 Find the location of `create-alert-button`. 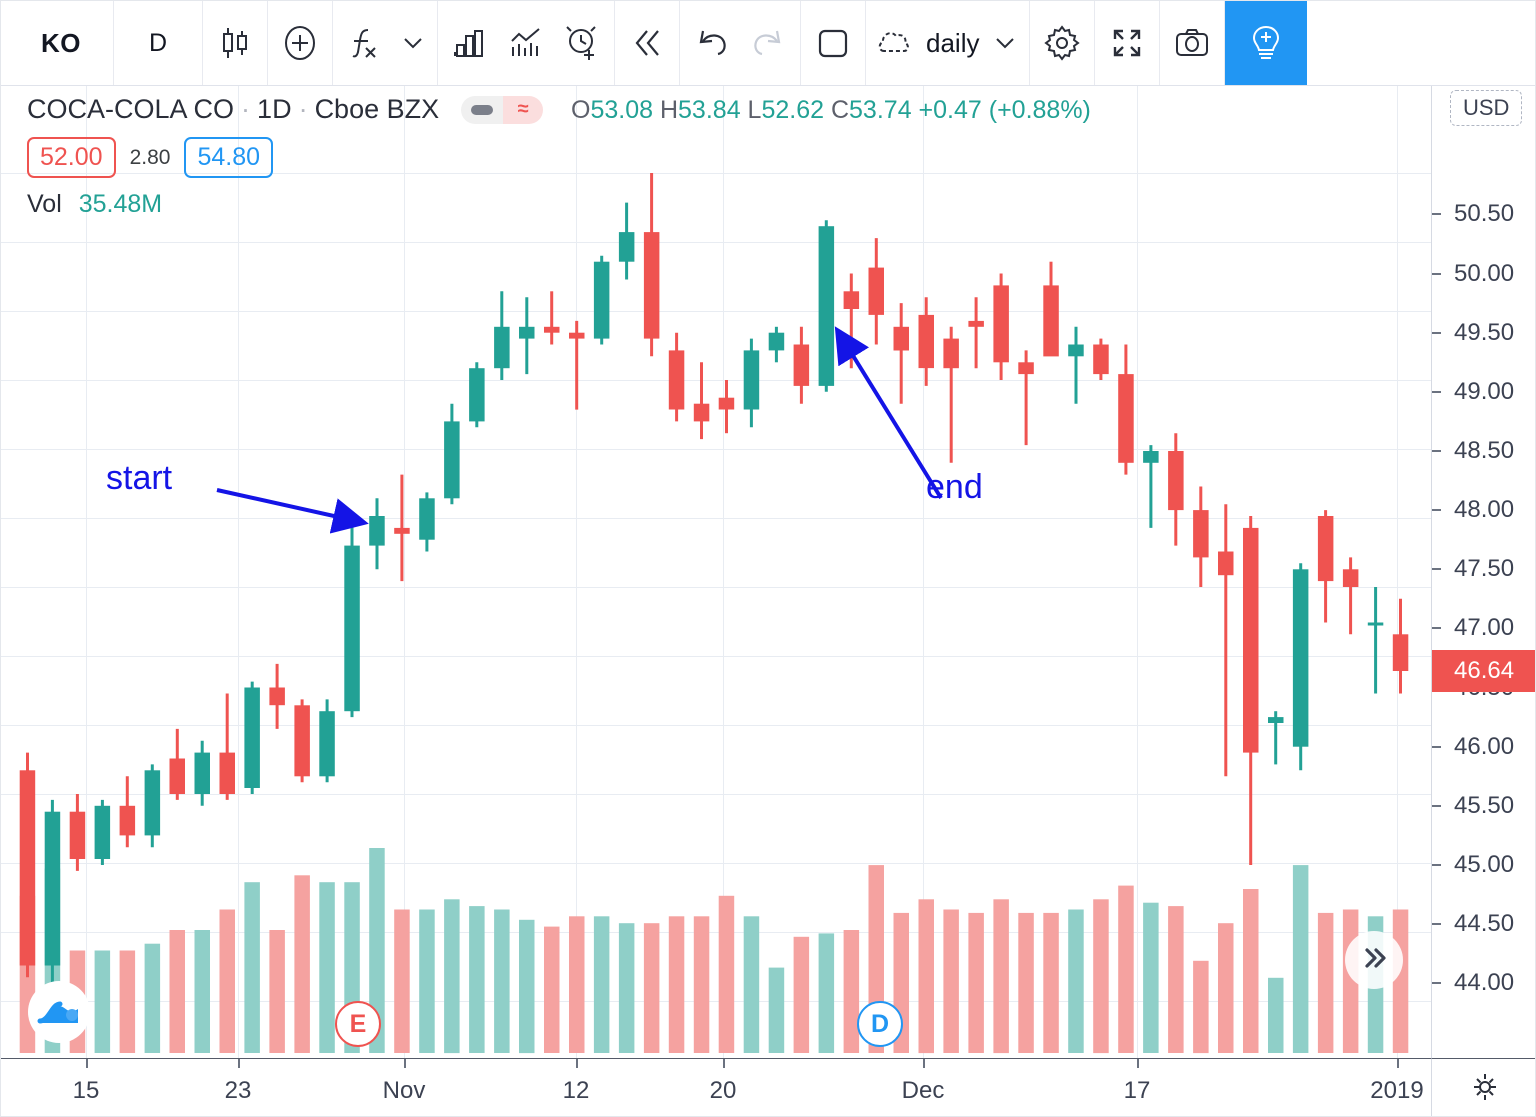

create-alert-button is located at coordinates (582, 43).